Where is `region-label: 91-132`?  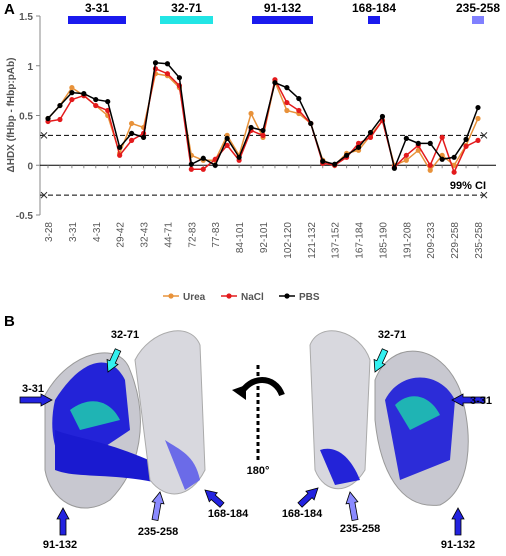
region-label: 91-132 is located at coordinates (458, 545).